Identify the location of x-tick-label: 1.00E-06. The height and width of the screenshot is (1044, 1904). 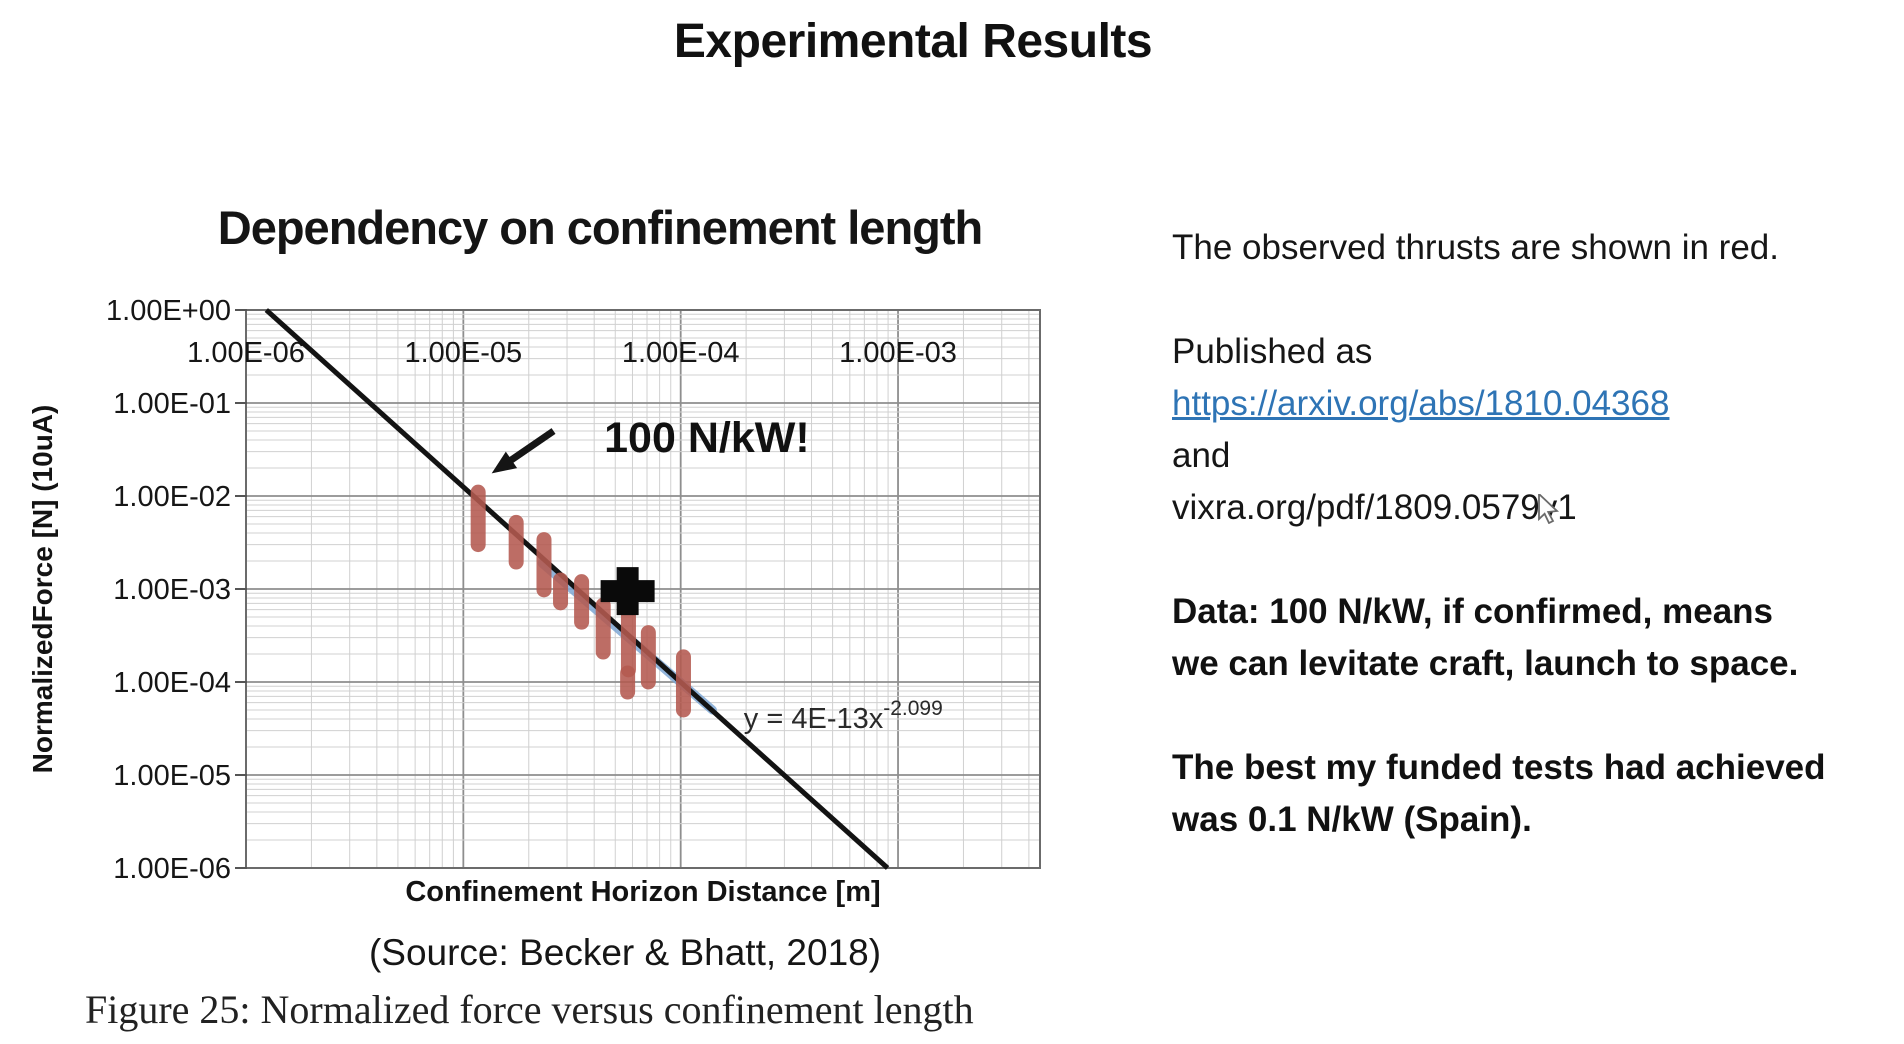
(246, 353).